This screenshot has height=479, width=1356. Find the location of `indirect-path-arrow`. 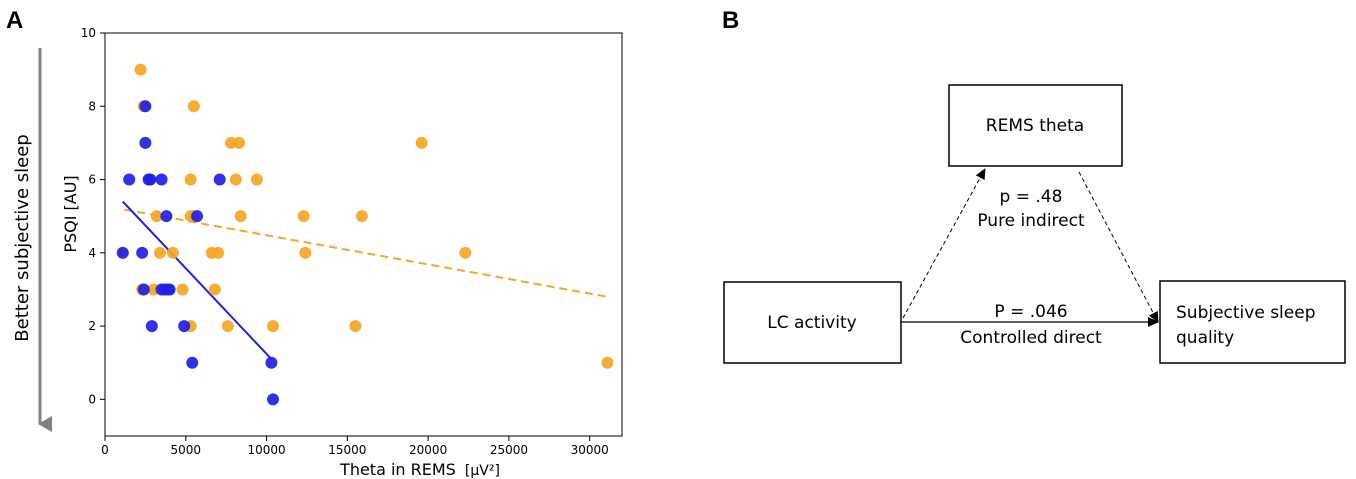

indirect-path-arrow is located at coordinates (944, 243).